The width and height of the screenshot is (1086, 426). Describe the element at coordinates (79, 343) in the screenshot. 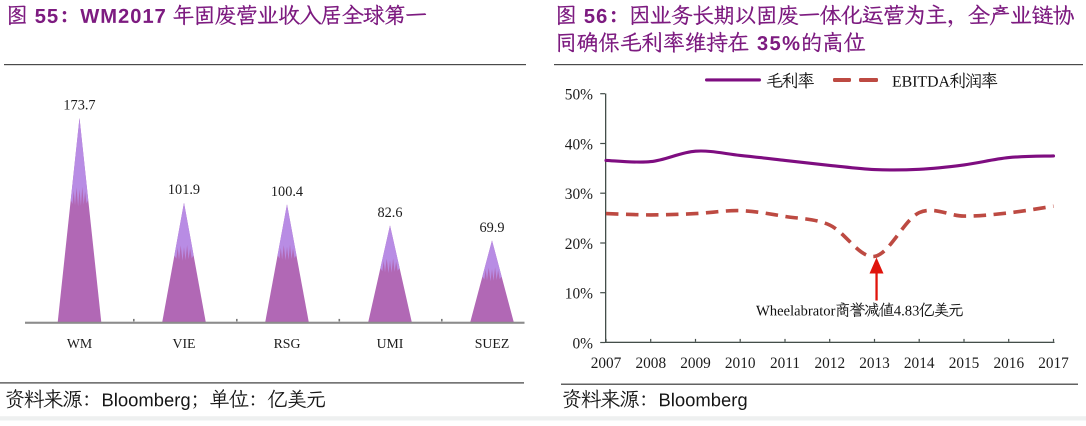

I see `svg-text: WM` at that location.